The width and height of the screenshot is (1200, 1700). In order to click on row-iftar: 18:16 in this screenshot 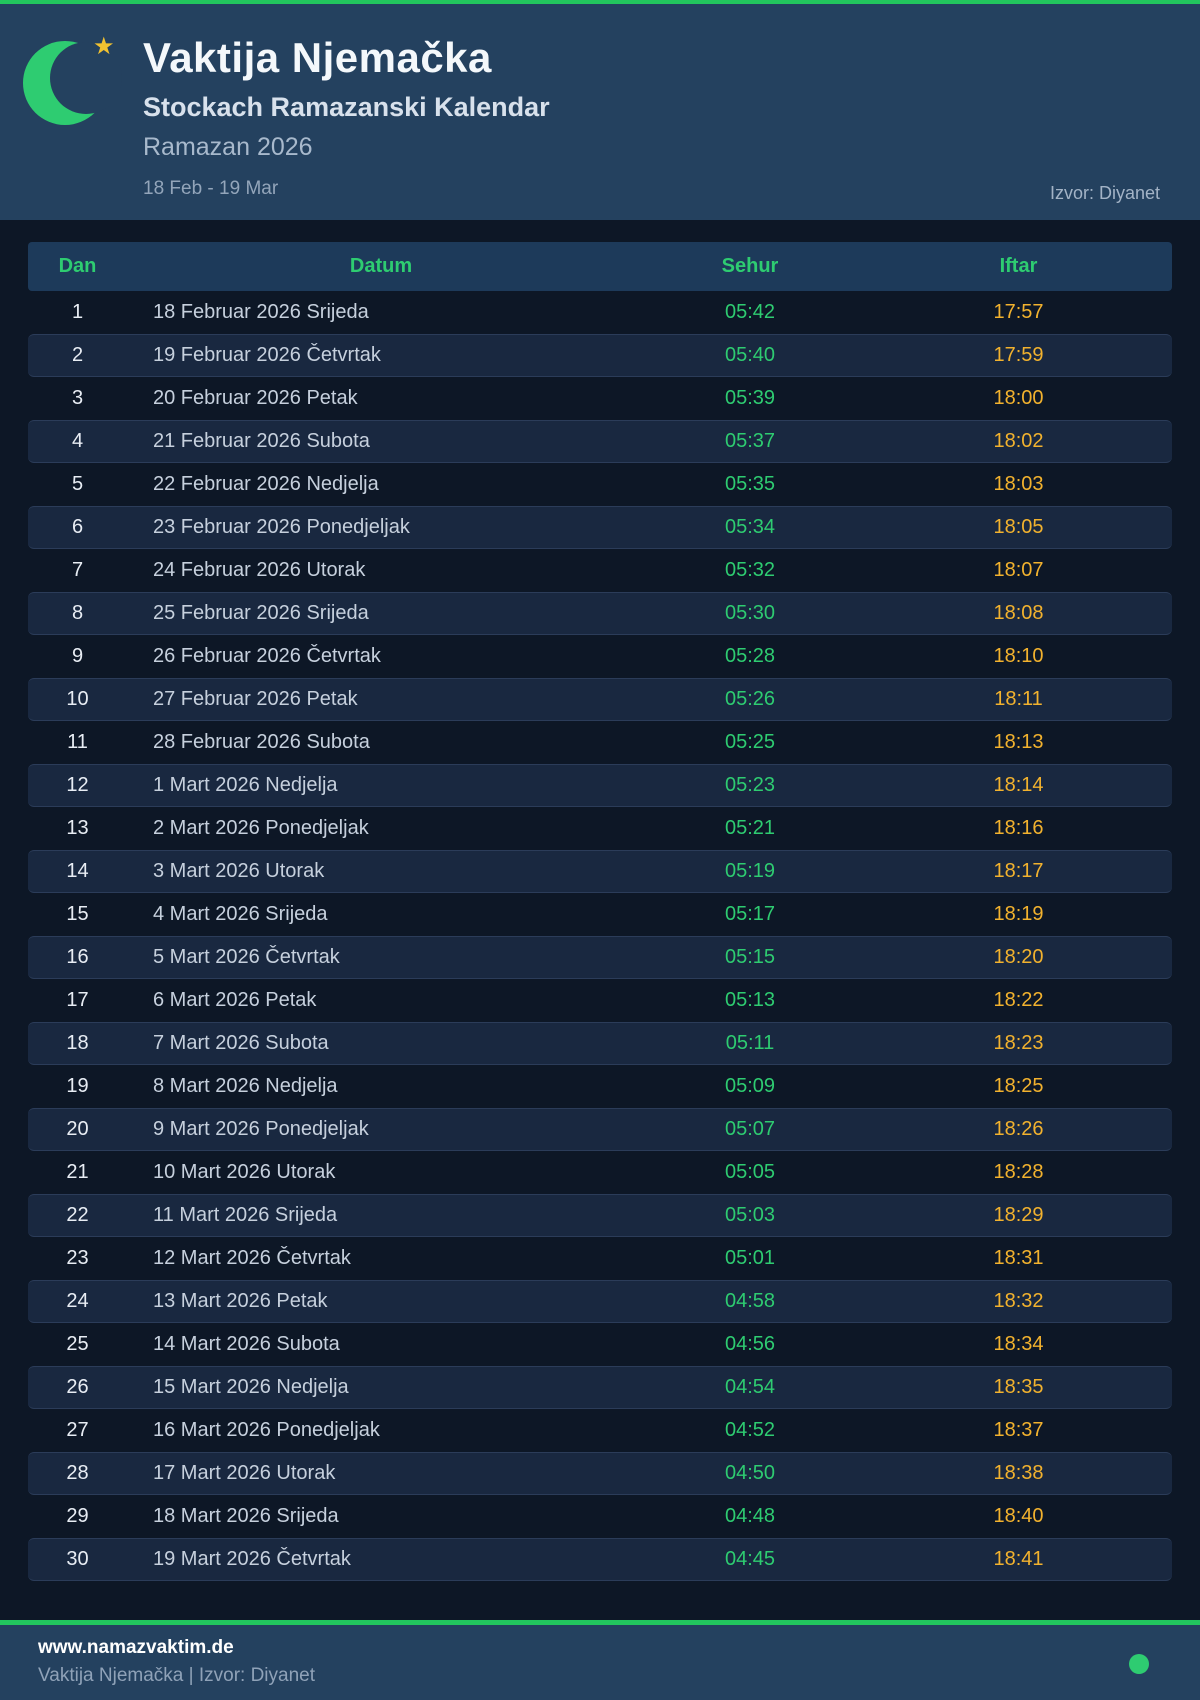, I will do `click(1018, 828)`.